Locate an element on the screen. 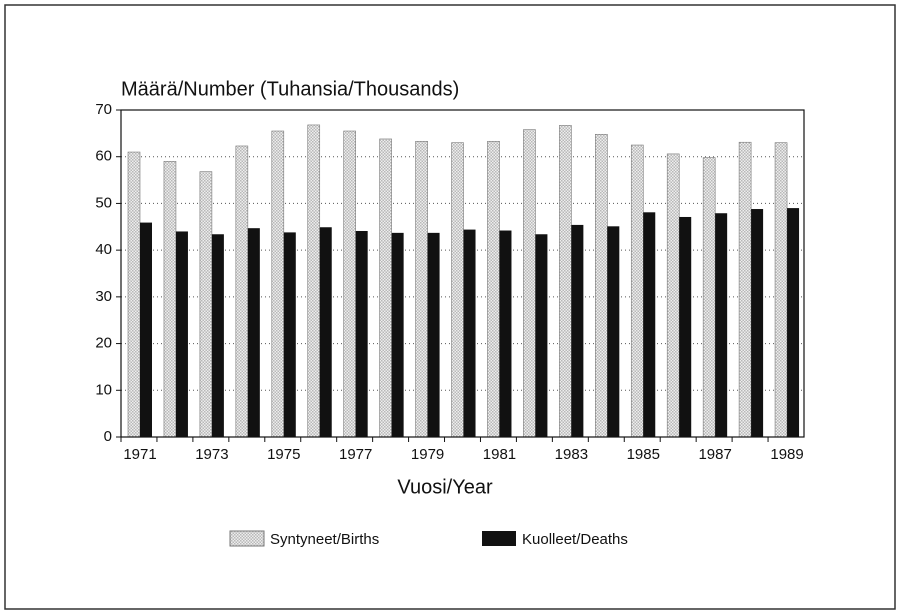  x-tick-label: 1989 is located at coordinates (786, 454).